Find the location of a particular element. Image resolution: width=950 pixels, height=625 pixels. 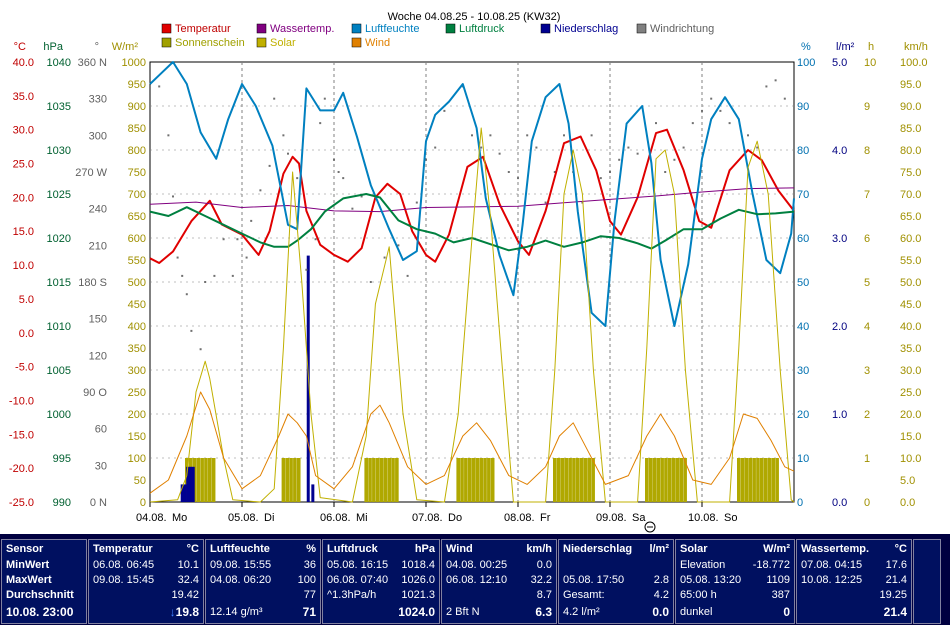

y-tick-label: 0.0 is located at coordinates (839, 503).